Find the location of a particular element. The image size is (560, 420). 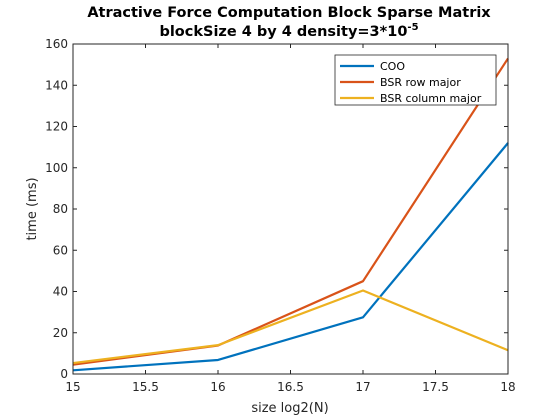

y-tick-label: 20 is located at coordinates (60, 333).